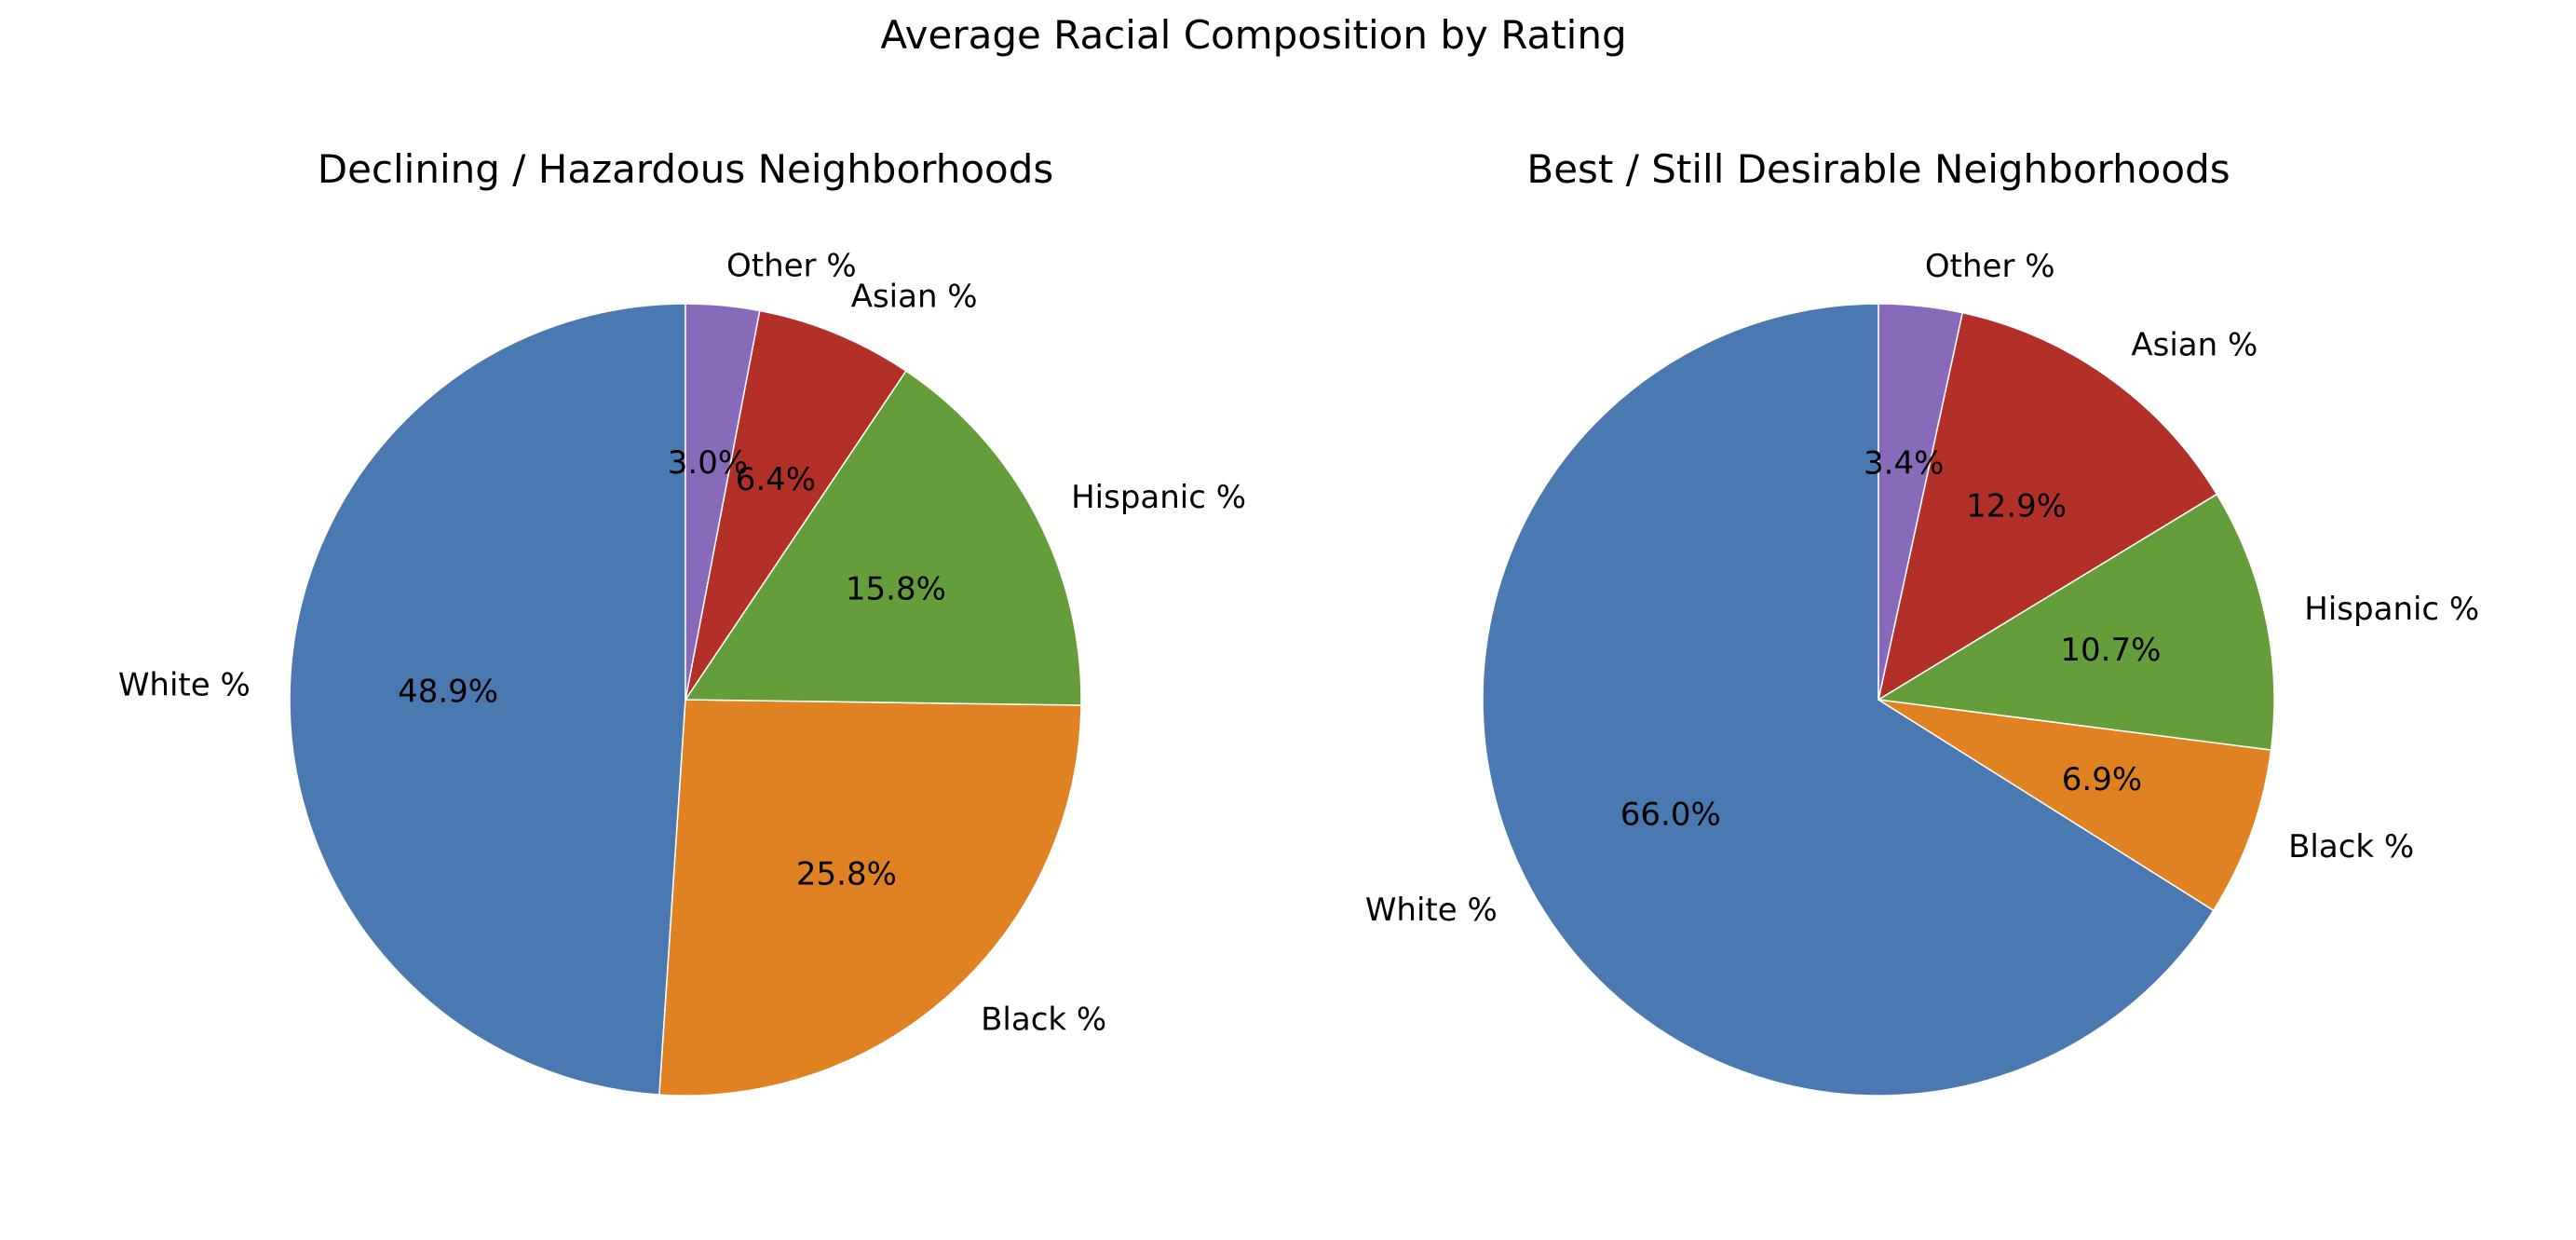  I want to click on percent-label-asian: 6.4%, so click(776, 479).